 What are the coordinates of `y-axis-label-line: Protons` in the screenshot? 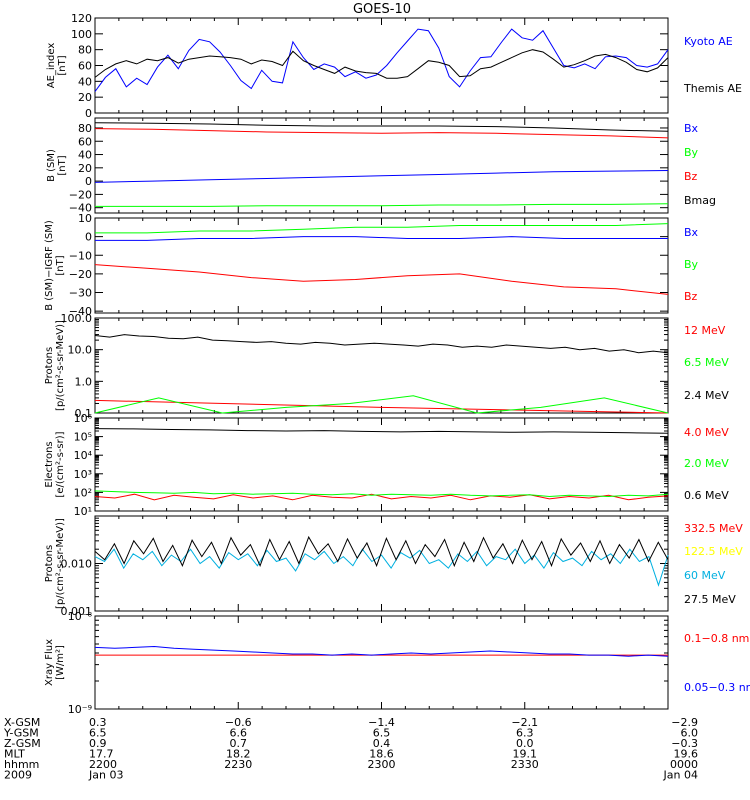 It's located at (49, 365).